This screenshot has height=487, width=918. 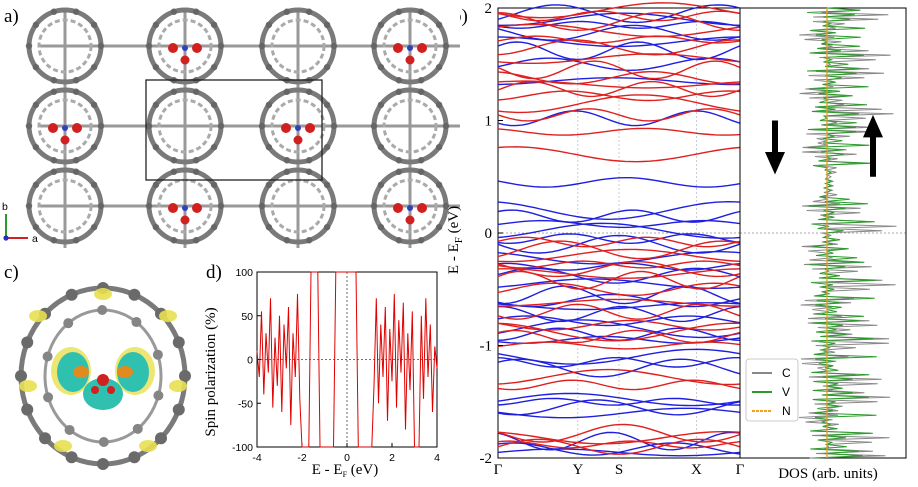 I want to click on d-xtick-label: -2, so click(x=301, y=458).